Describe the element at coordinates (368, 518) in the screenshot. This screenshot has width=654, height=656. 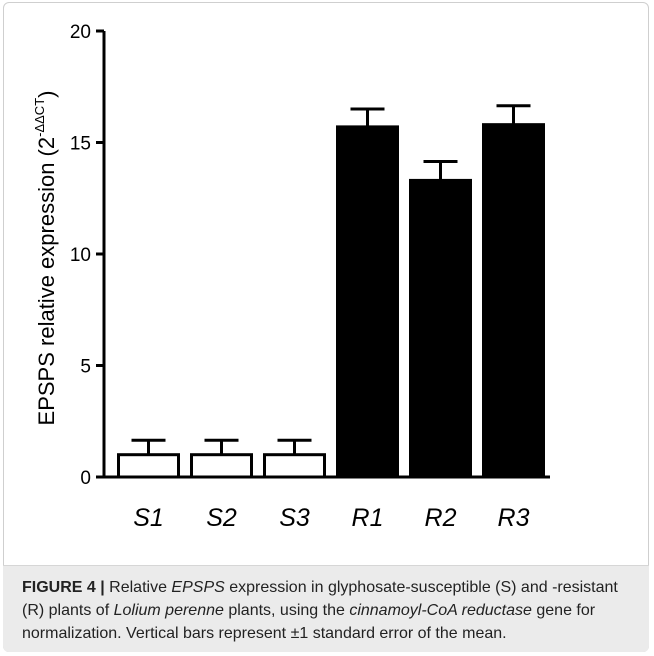
I see `x-tick-label-r1: R1` at that location.